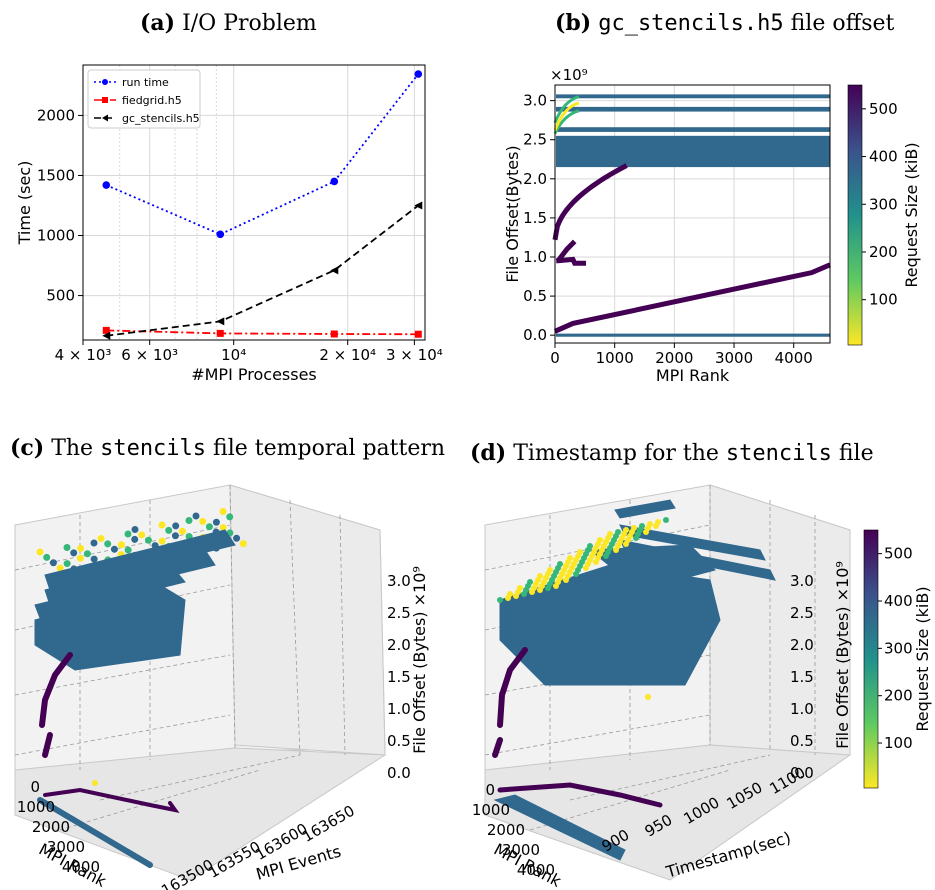 The image size is (935, 890). Describe the element at coordinates (566, 251) in the screenshot. I see `data-curve-mid` at that location.